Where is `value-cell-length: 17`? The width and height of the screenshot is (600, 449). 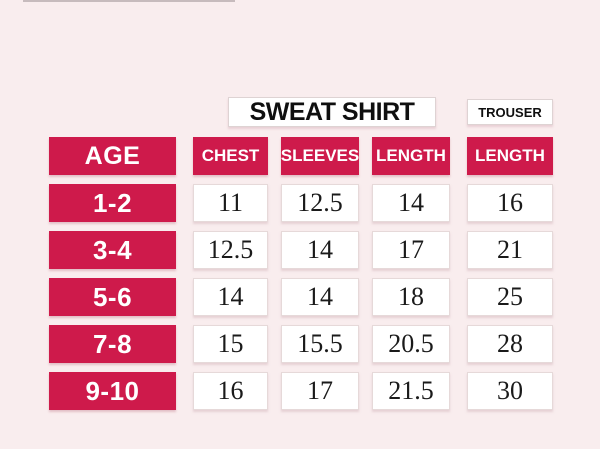 value-cell-length: 17 is located at coordinates (411, 250).